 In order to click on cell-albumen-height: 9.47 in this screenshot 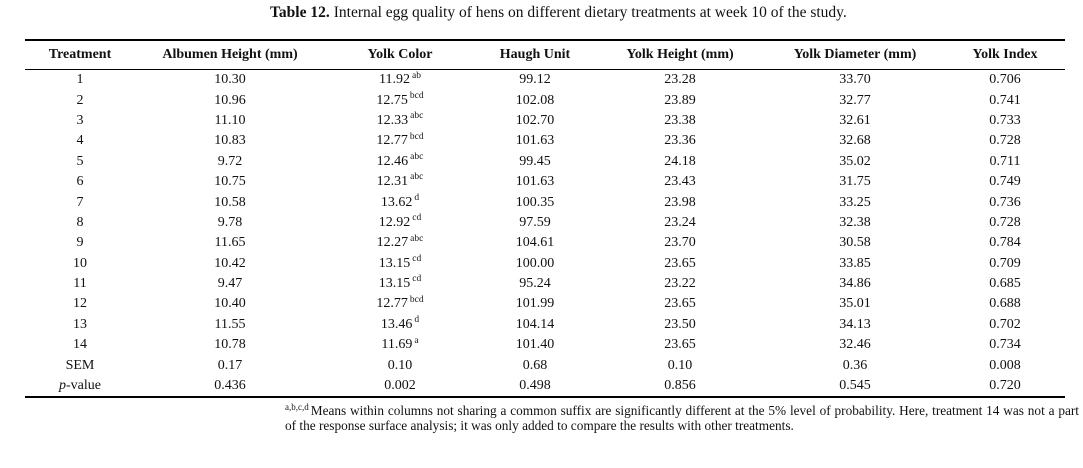, I will do `click(230, 284)`.